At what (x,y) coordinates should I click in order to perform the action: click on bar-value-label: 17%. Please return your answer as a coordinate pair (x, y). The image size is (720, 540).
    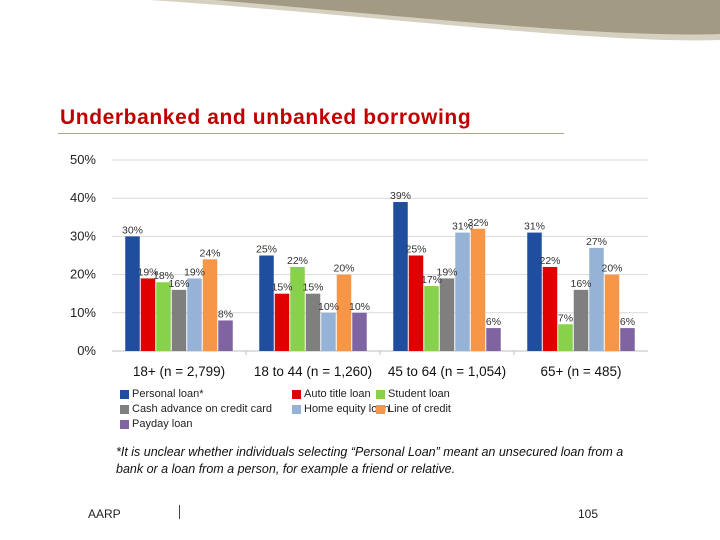
    Looking at the image, I should click on (431, 280).